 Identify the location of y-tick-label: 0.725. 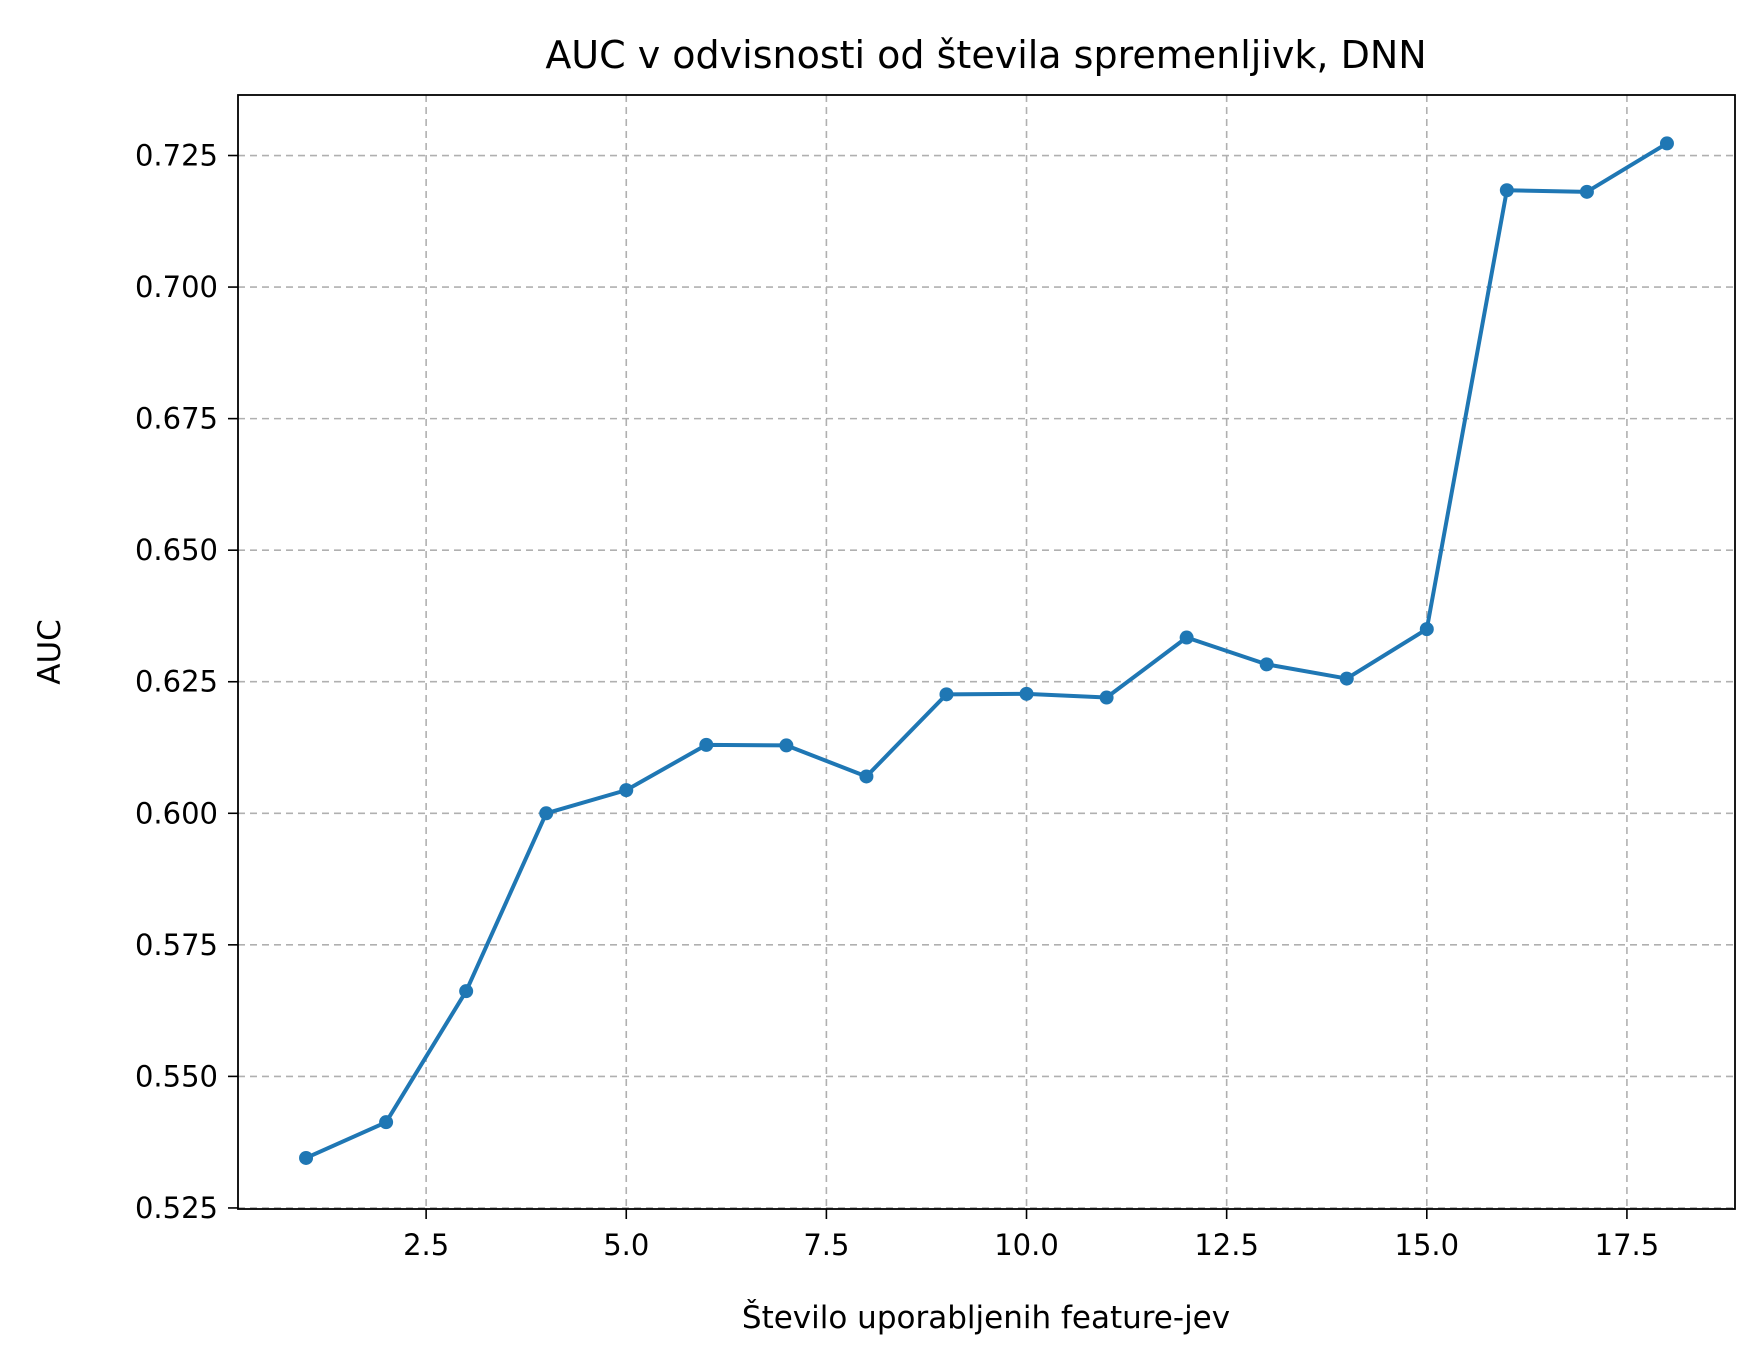
(176, 156).